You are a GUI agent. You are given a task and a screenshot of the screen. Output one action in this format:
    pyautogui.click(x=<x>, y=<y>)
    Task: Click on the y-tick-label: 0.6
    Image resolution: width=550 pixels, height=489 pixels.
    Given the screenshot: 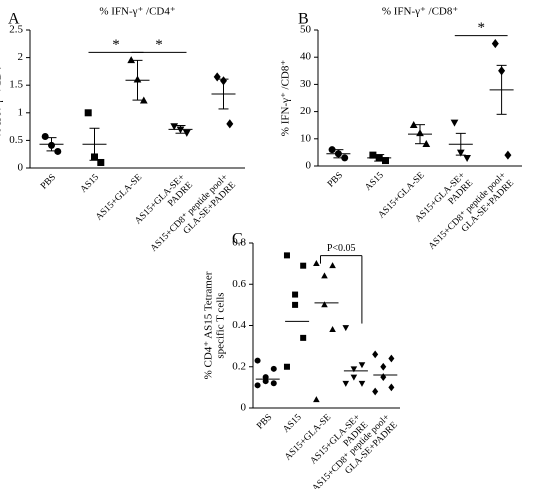 What is the action you would take?
    pyautogui.click(x=239, y=284)
    